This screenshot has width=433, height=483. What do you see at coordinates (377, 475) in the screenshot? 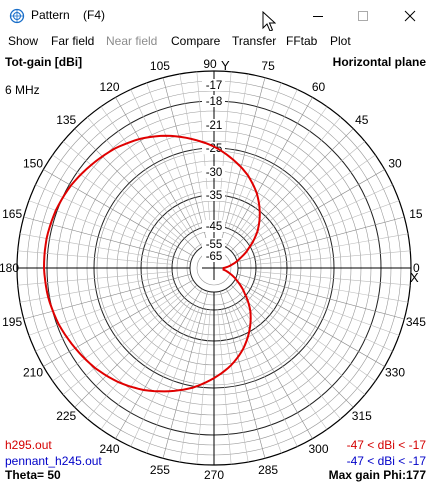
I see `max-gain-label: Max gain Phi:177` at bounding box center [377, 475].